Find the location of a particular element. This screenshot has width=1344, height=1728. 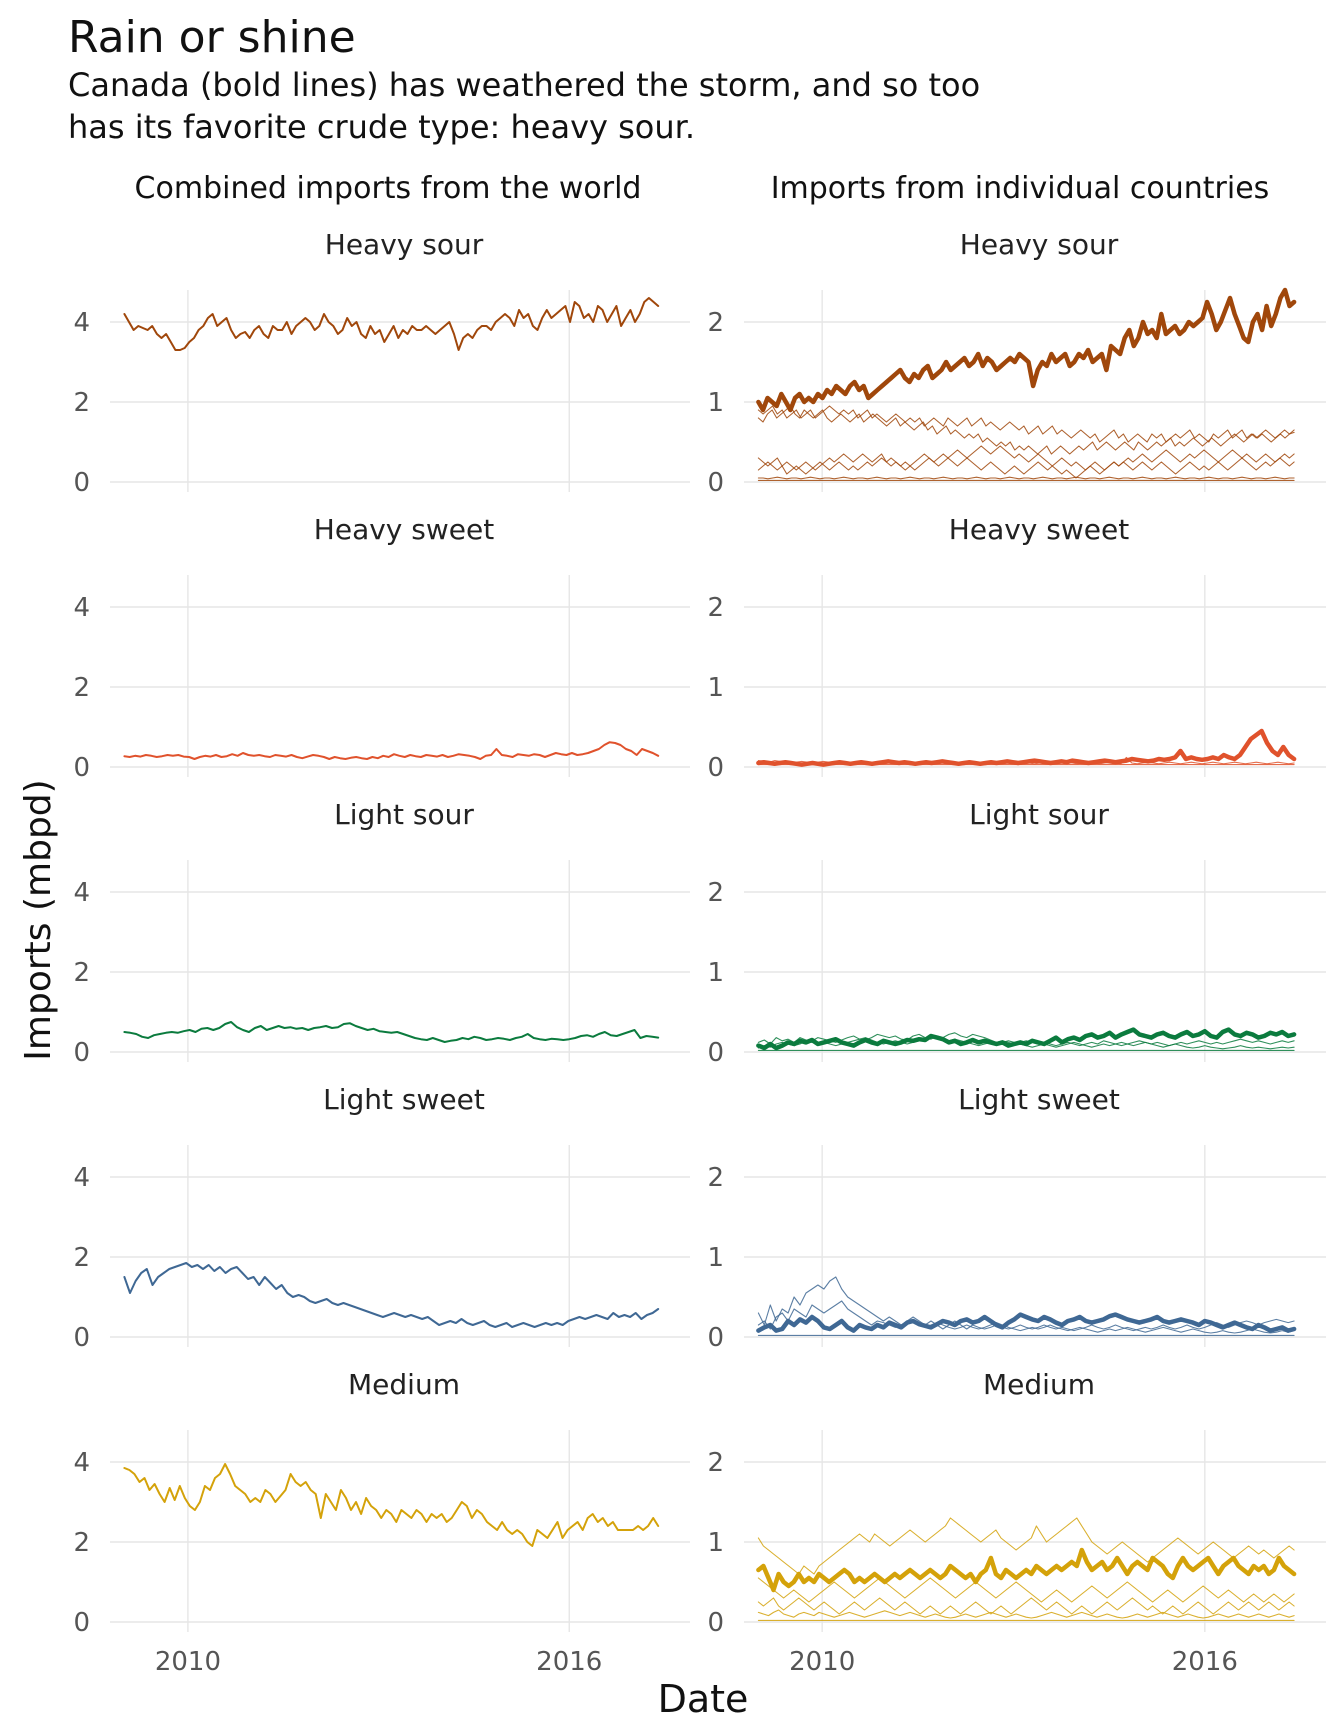

y-tick-label-light-sour-right-1: 1 is located at coordinates (715, 973).